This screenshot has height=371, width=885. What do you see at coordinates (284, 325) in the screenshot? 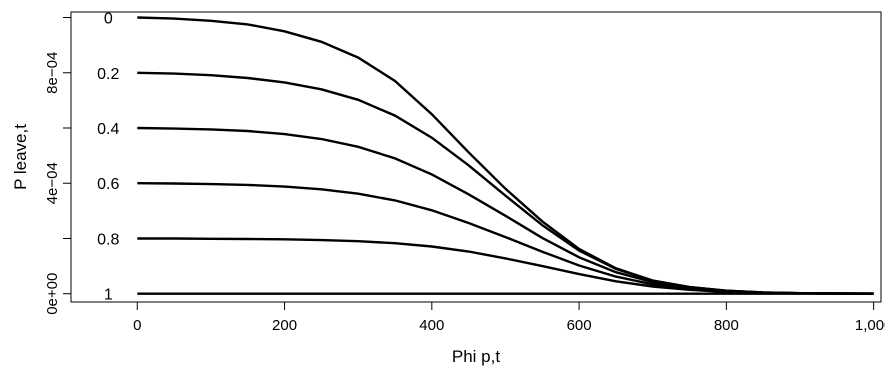
I see `x-tick-label: 200` at bounding box center [284, 325].